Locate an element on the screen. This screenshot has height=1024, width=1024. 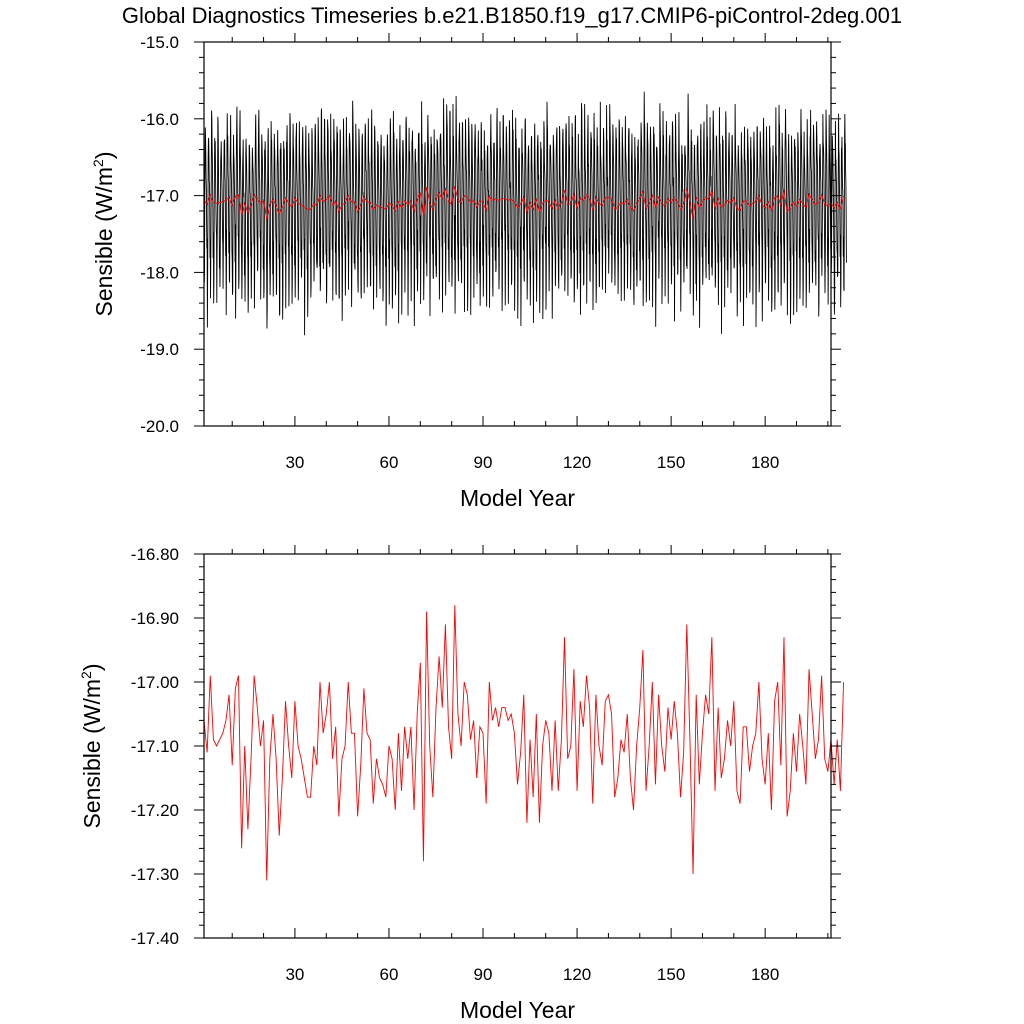
top-x-axis-label: Model Year is located at coordinates (517, 498).